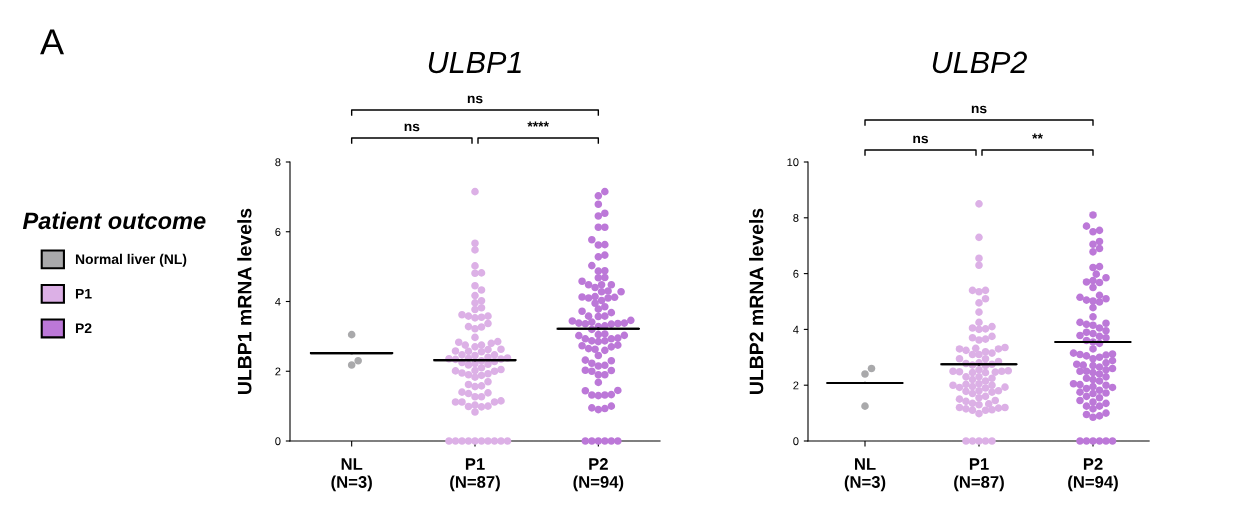  Describe the element at coordinates (52, 42) in the screenshot. I see `text: A` at that location.